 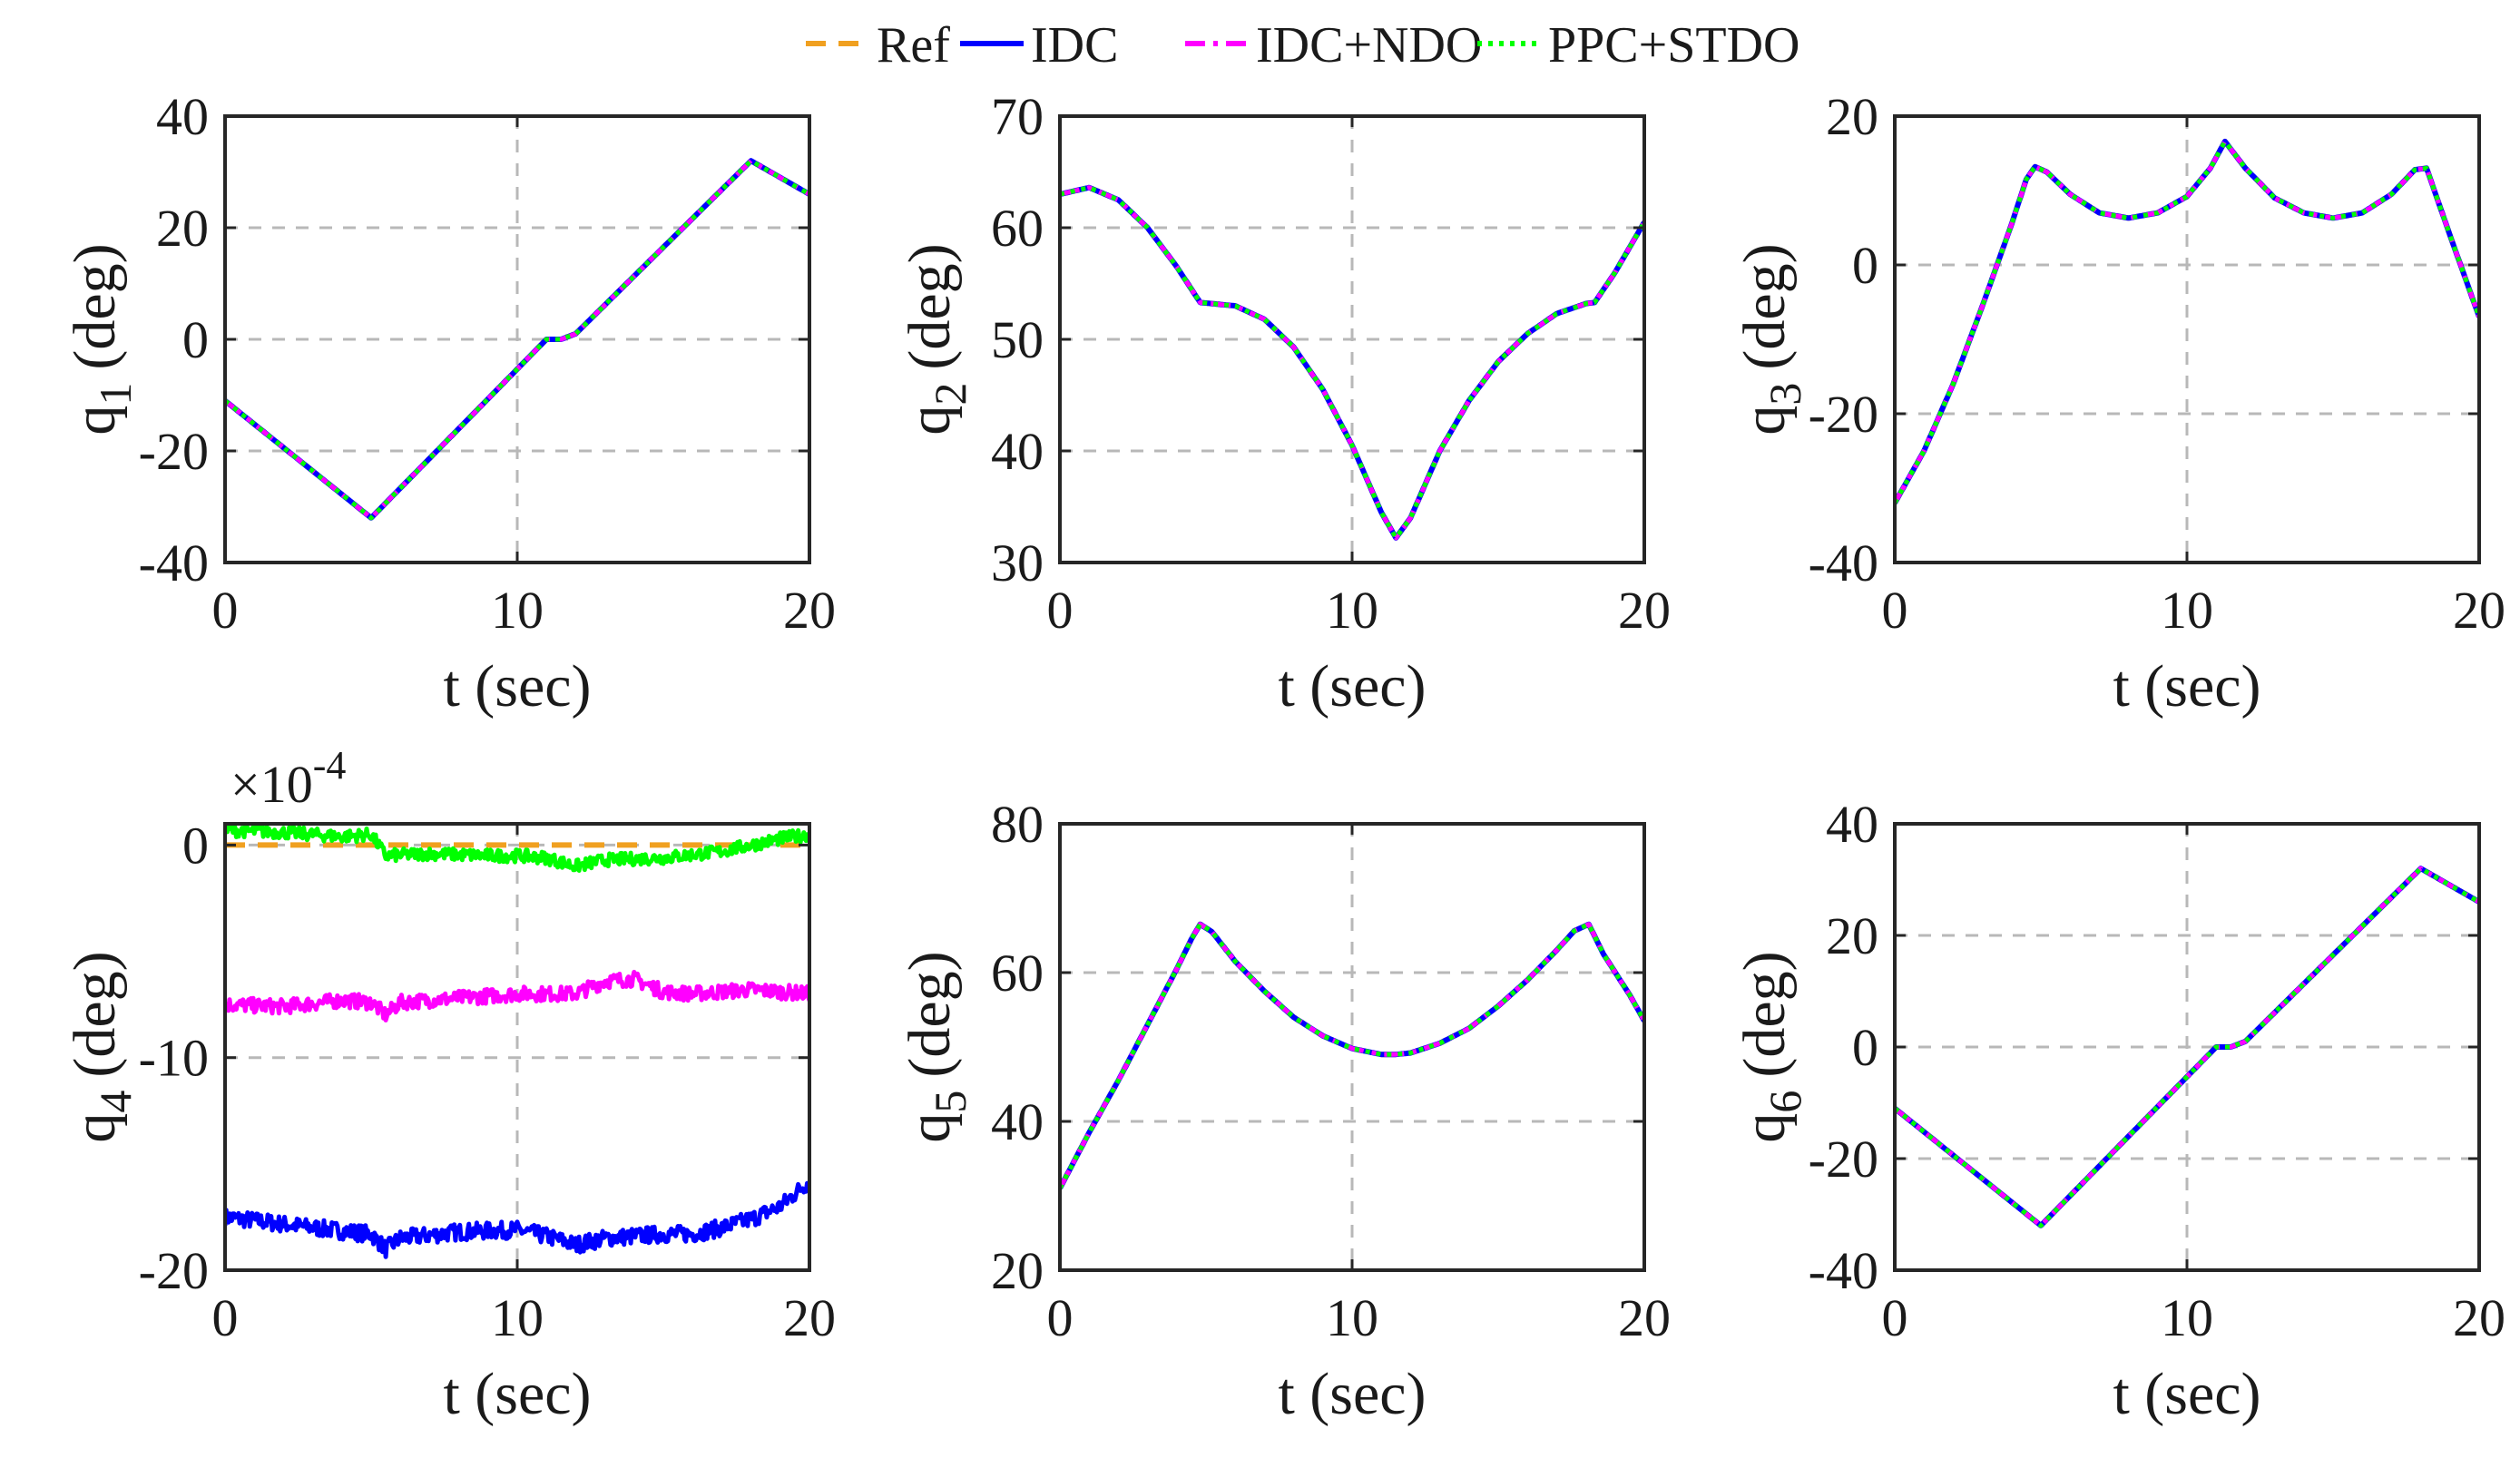 I want to click on legend-entry-ppc-plus-stdo: PPC+STDO, so click(x=1638, y=45).